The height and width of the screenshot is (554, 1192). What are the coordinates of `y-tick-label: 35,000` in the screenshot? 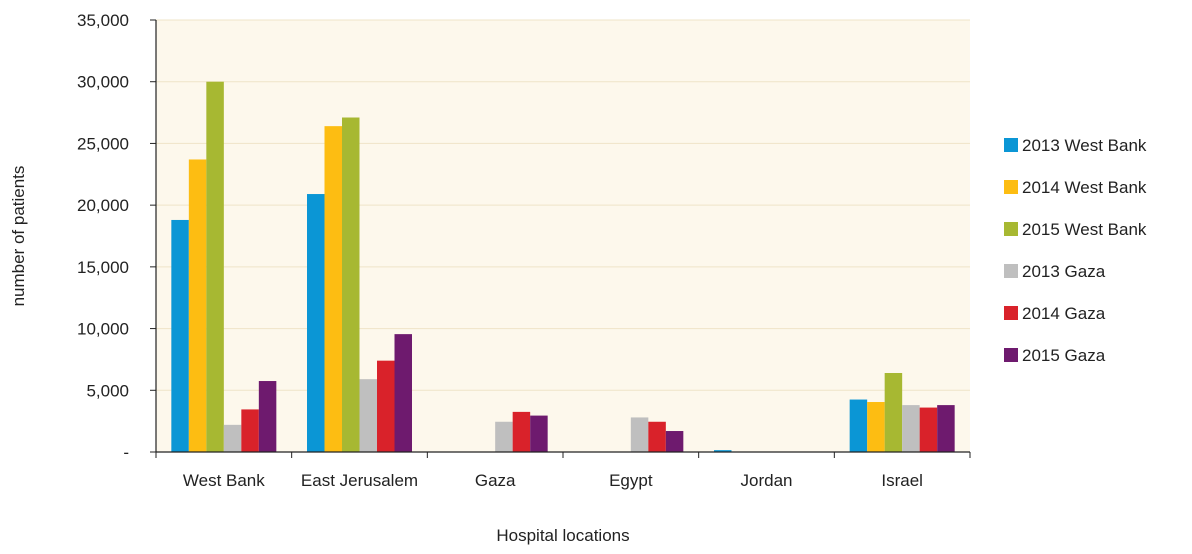 It's located at (103, 20).